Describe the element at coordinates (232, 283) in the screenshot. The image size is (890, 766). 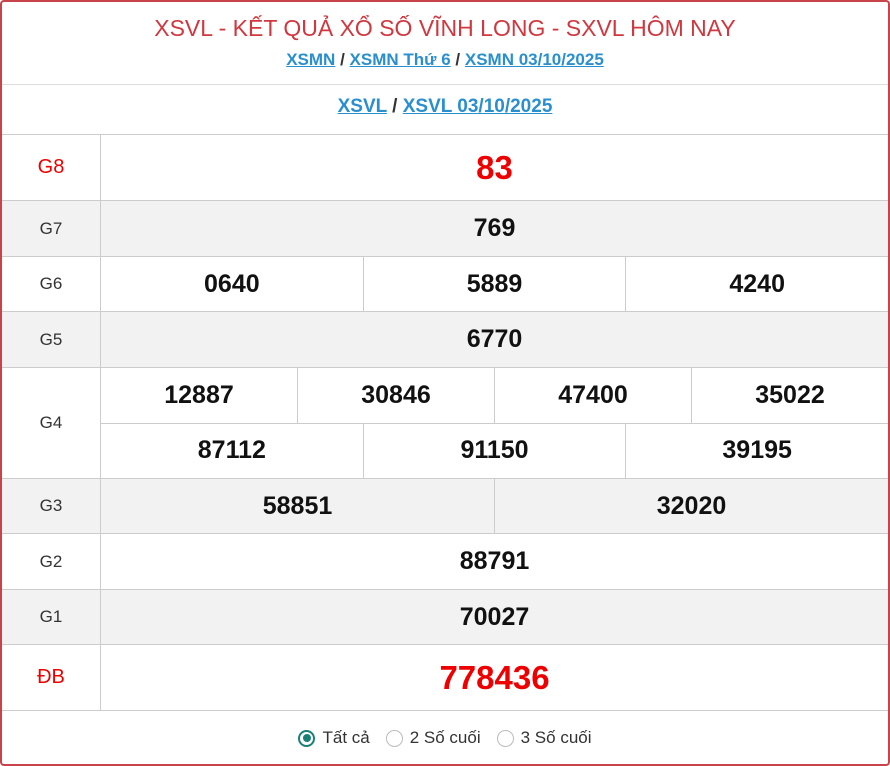
I see `prize-number: 0640` at that location.